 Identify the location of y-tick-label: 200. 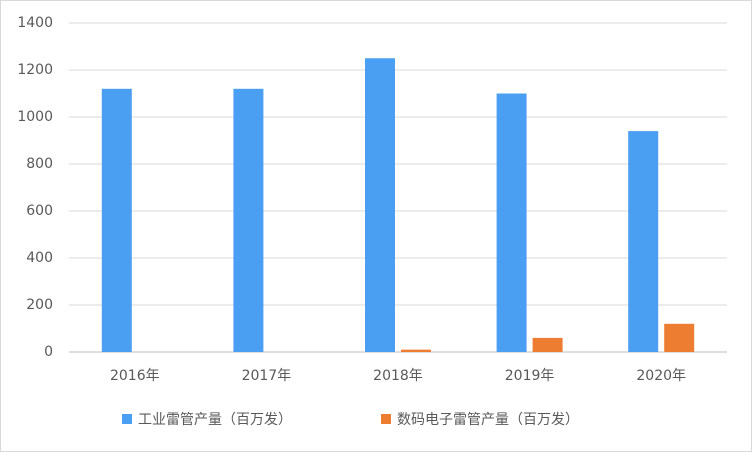
(39, 305).